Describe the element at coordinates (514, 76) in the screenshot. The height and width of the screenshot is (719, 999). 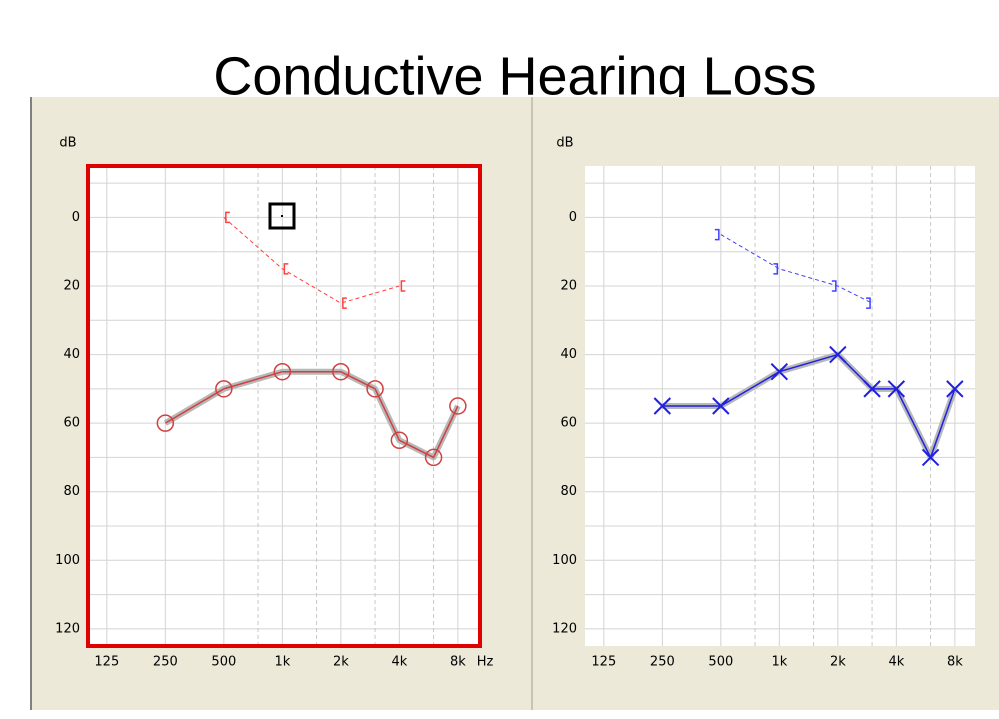
I see `page-title: Conductive Hearing Loss` at that location.